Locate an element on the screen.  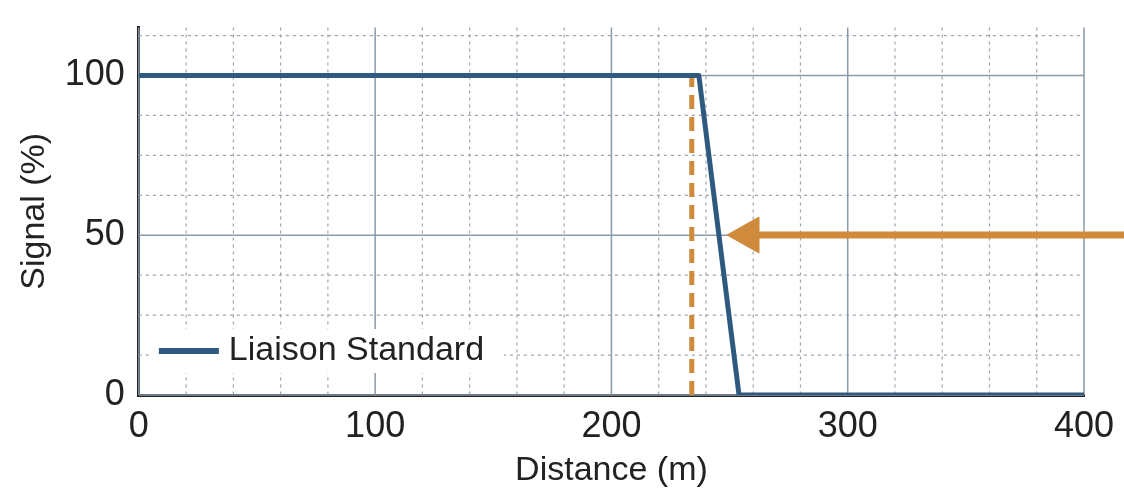
y-tick-label: 50 is located at coordinates (104, 233).